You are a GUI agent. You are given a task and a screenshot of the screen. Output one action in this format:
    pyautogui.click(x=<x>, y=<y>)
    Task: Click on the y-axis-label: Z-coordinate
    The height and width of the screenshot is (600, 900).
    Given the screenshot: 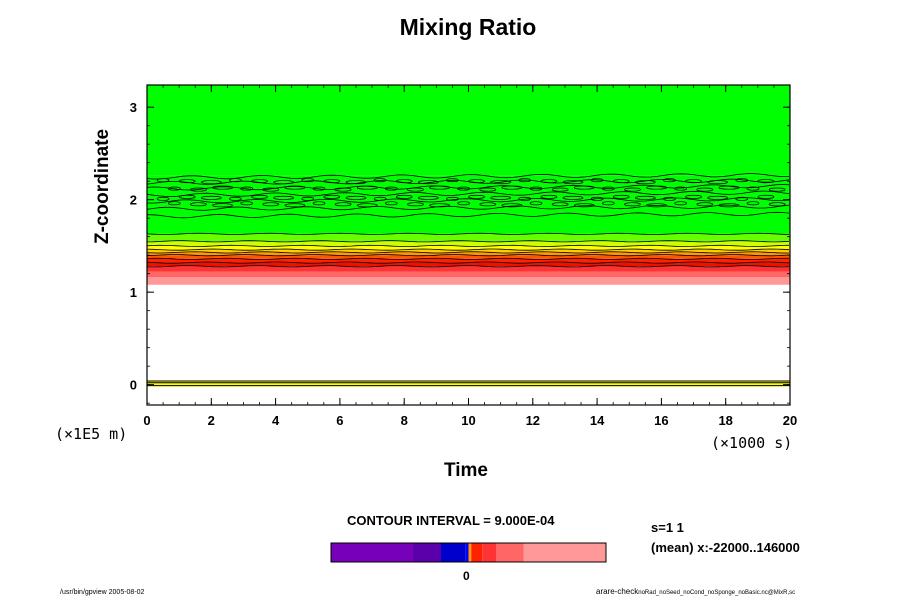 What is the action you would take?
    pyautogui.click(x=102, y=186)
    